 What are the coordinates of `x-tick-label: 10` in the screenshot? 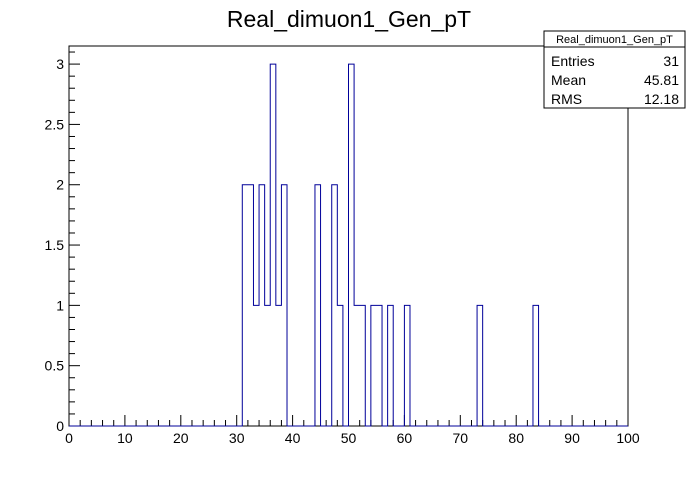 It's located at (125, 438).